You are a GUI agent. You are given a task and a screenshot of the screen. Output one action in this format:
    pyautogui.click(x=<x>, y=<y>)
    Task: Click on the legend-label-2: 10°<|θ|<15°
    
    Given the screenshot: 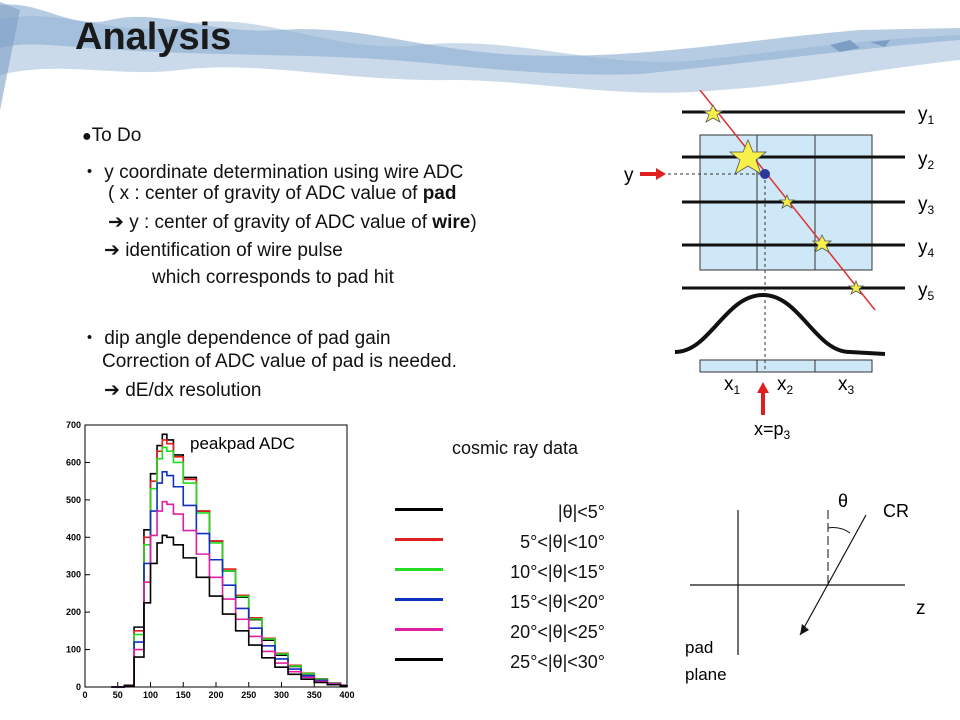 What is the action you would take?
    pyautogui.click(x=557, y=572)
    